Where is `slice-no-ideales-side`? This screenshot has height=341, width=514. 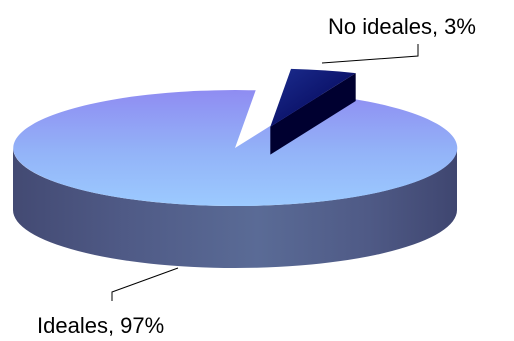
slice-no-ideales-side is located at coordinates (313, 114).